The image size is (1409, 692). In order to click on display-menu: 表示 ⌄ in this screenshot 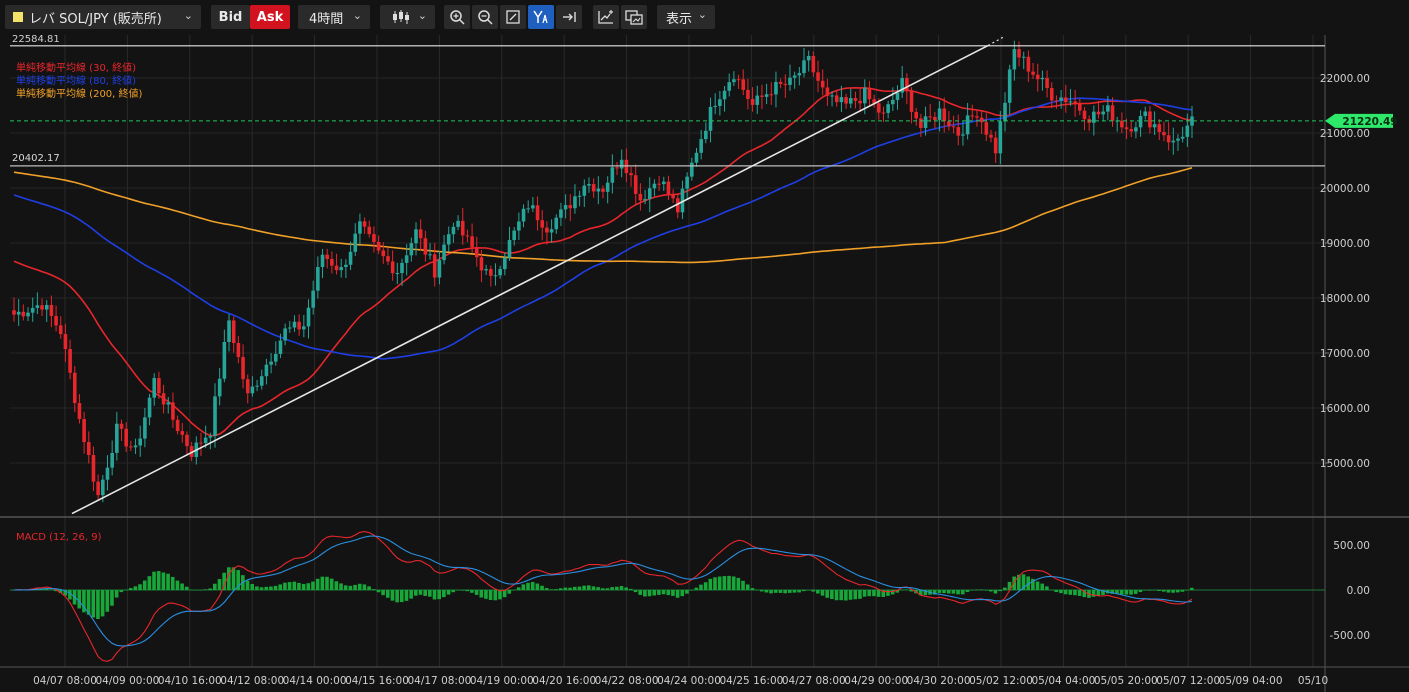, I will do `click(686, 17)`.